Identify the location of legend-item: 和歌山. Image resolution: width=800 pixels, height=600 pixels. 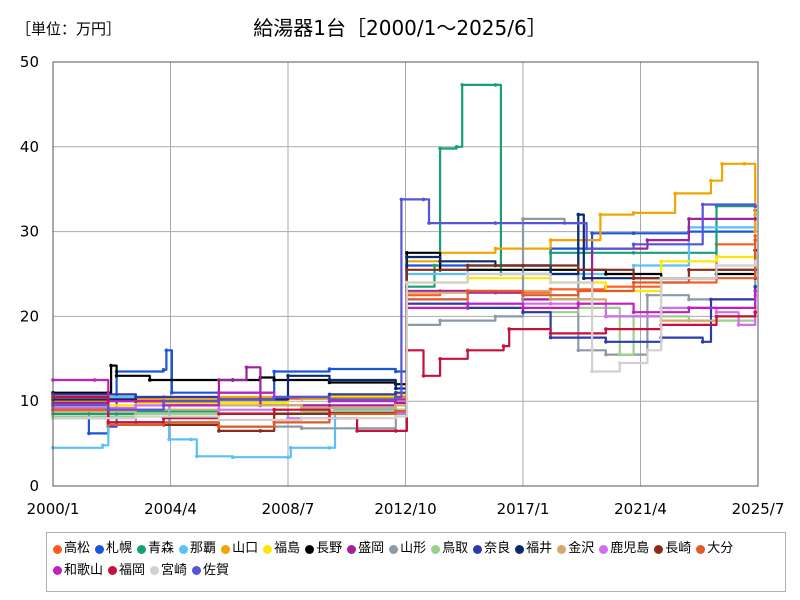
(78, 571).